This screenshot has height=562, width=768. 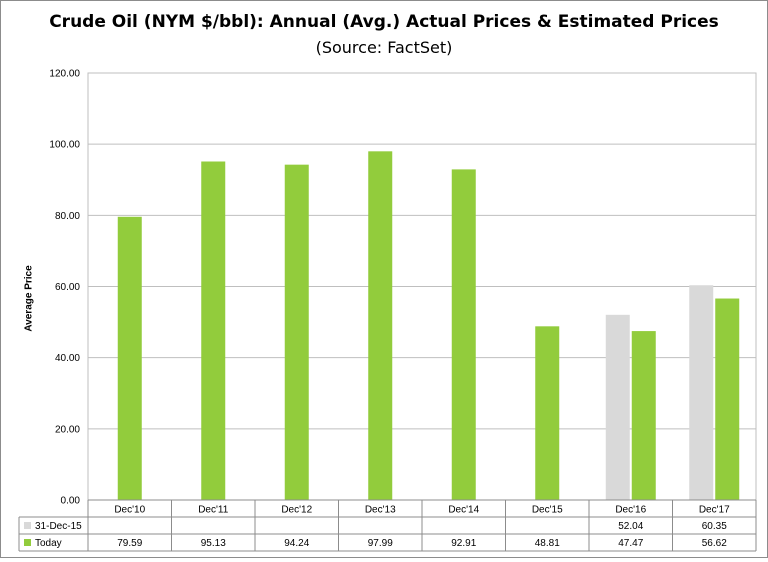 What do you see at coordinates (380, 543) in the screenshot?
I see `data-label: 97.99` at bounding box center [380, 543].